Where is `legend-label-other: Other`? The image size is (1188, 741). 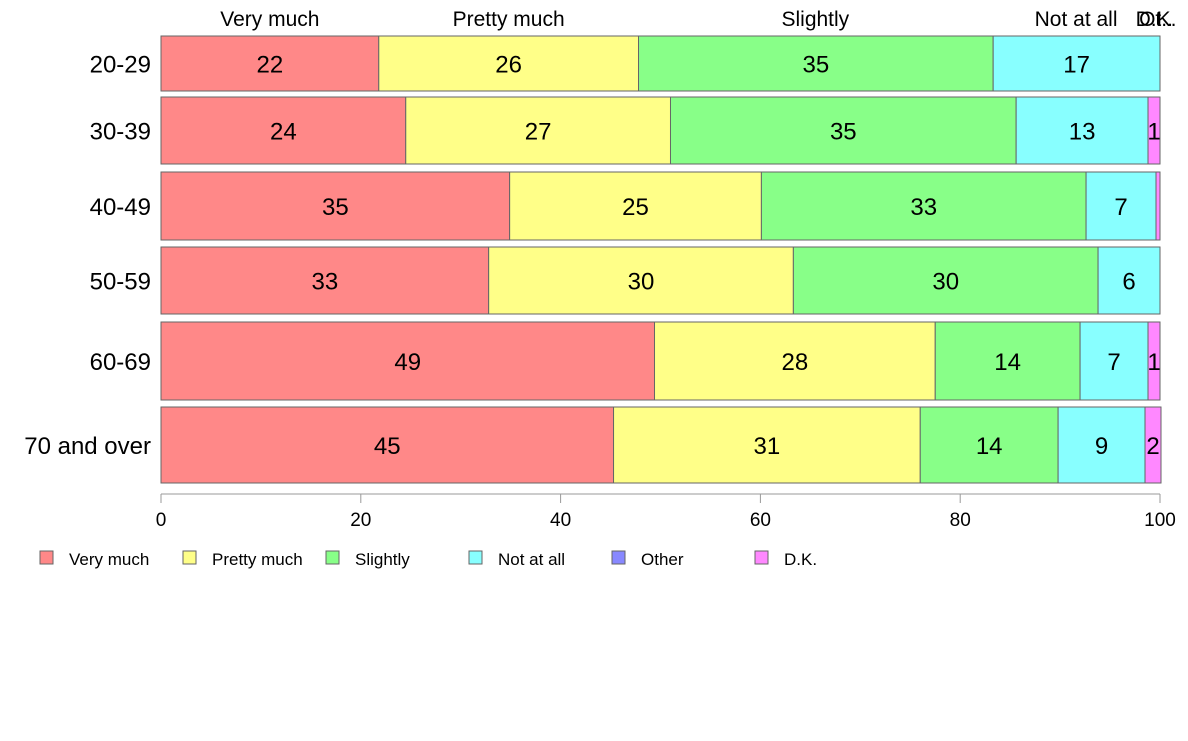 legend-label-other: Other is located at coordinates (662, 559).